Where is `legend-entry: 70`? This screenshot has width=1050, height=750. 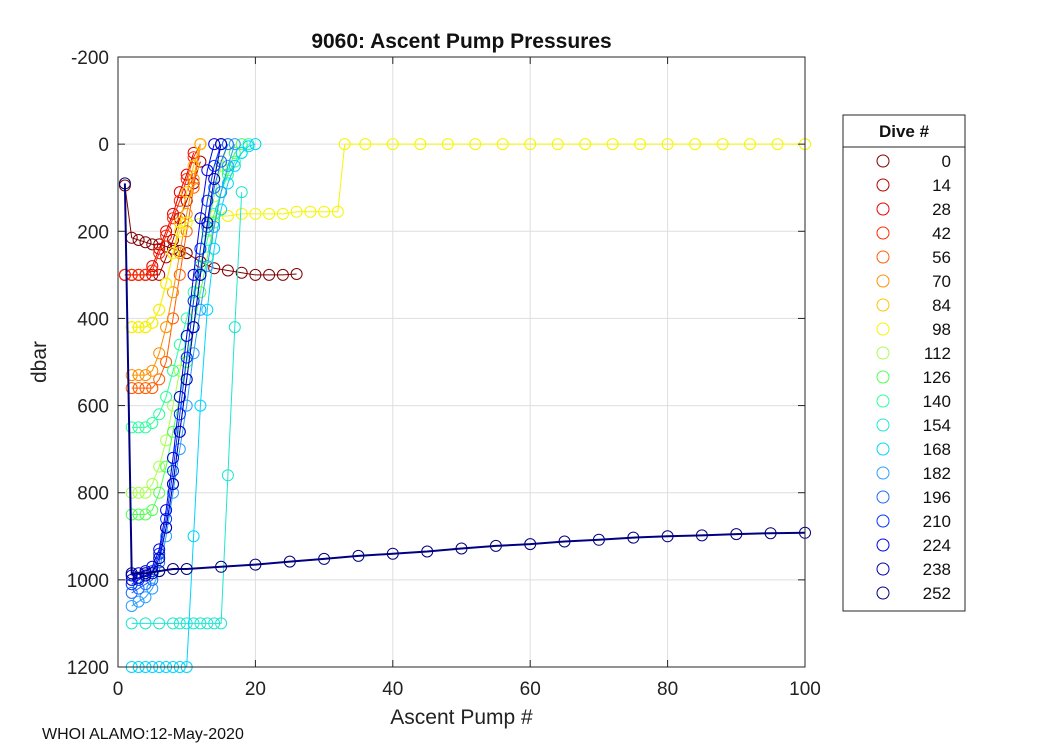 legend-entry: 70 is located at coordinates (913, 281).